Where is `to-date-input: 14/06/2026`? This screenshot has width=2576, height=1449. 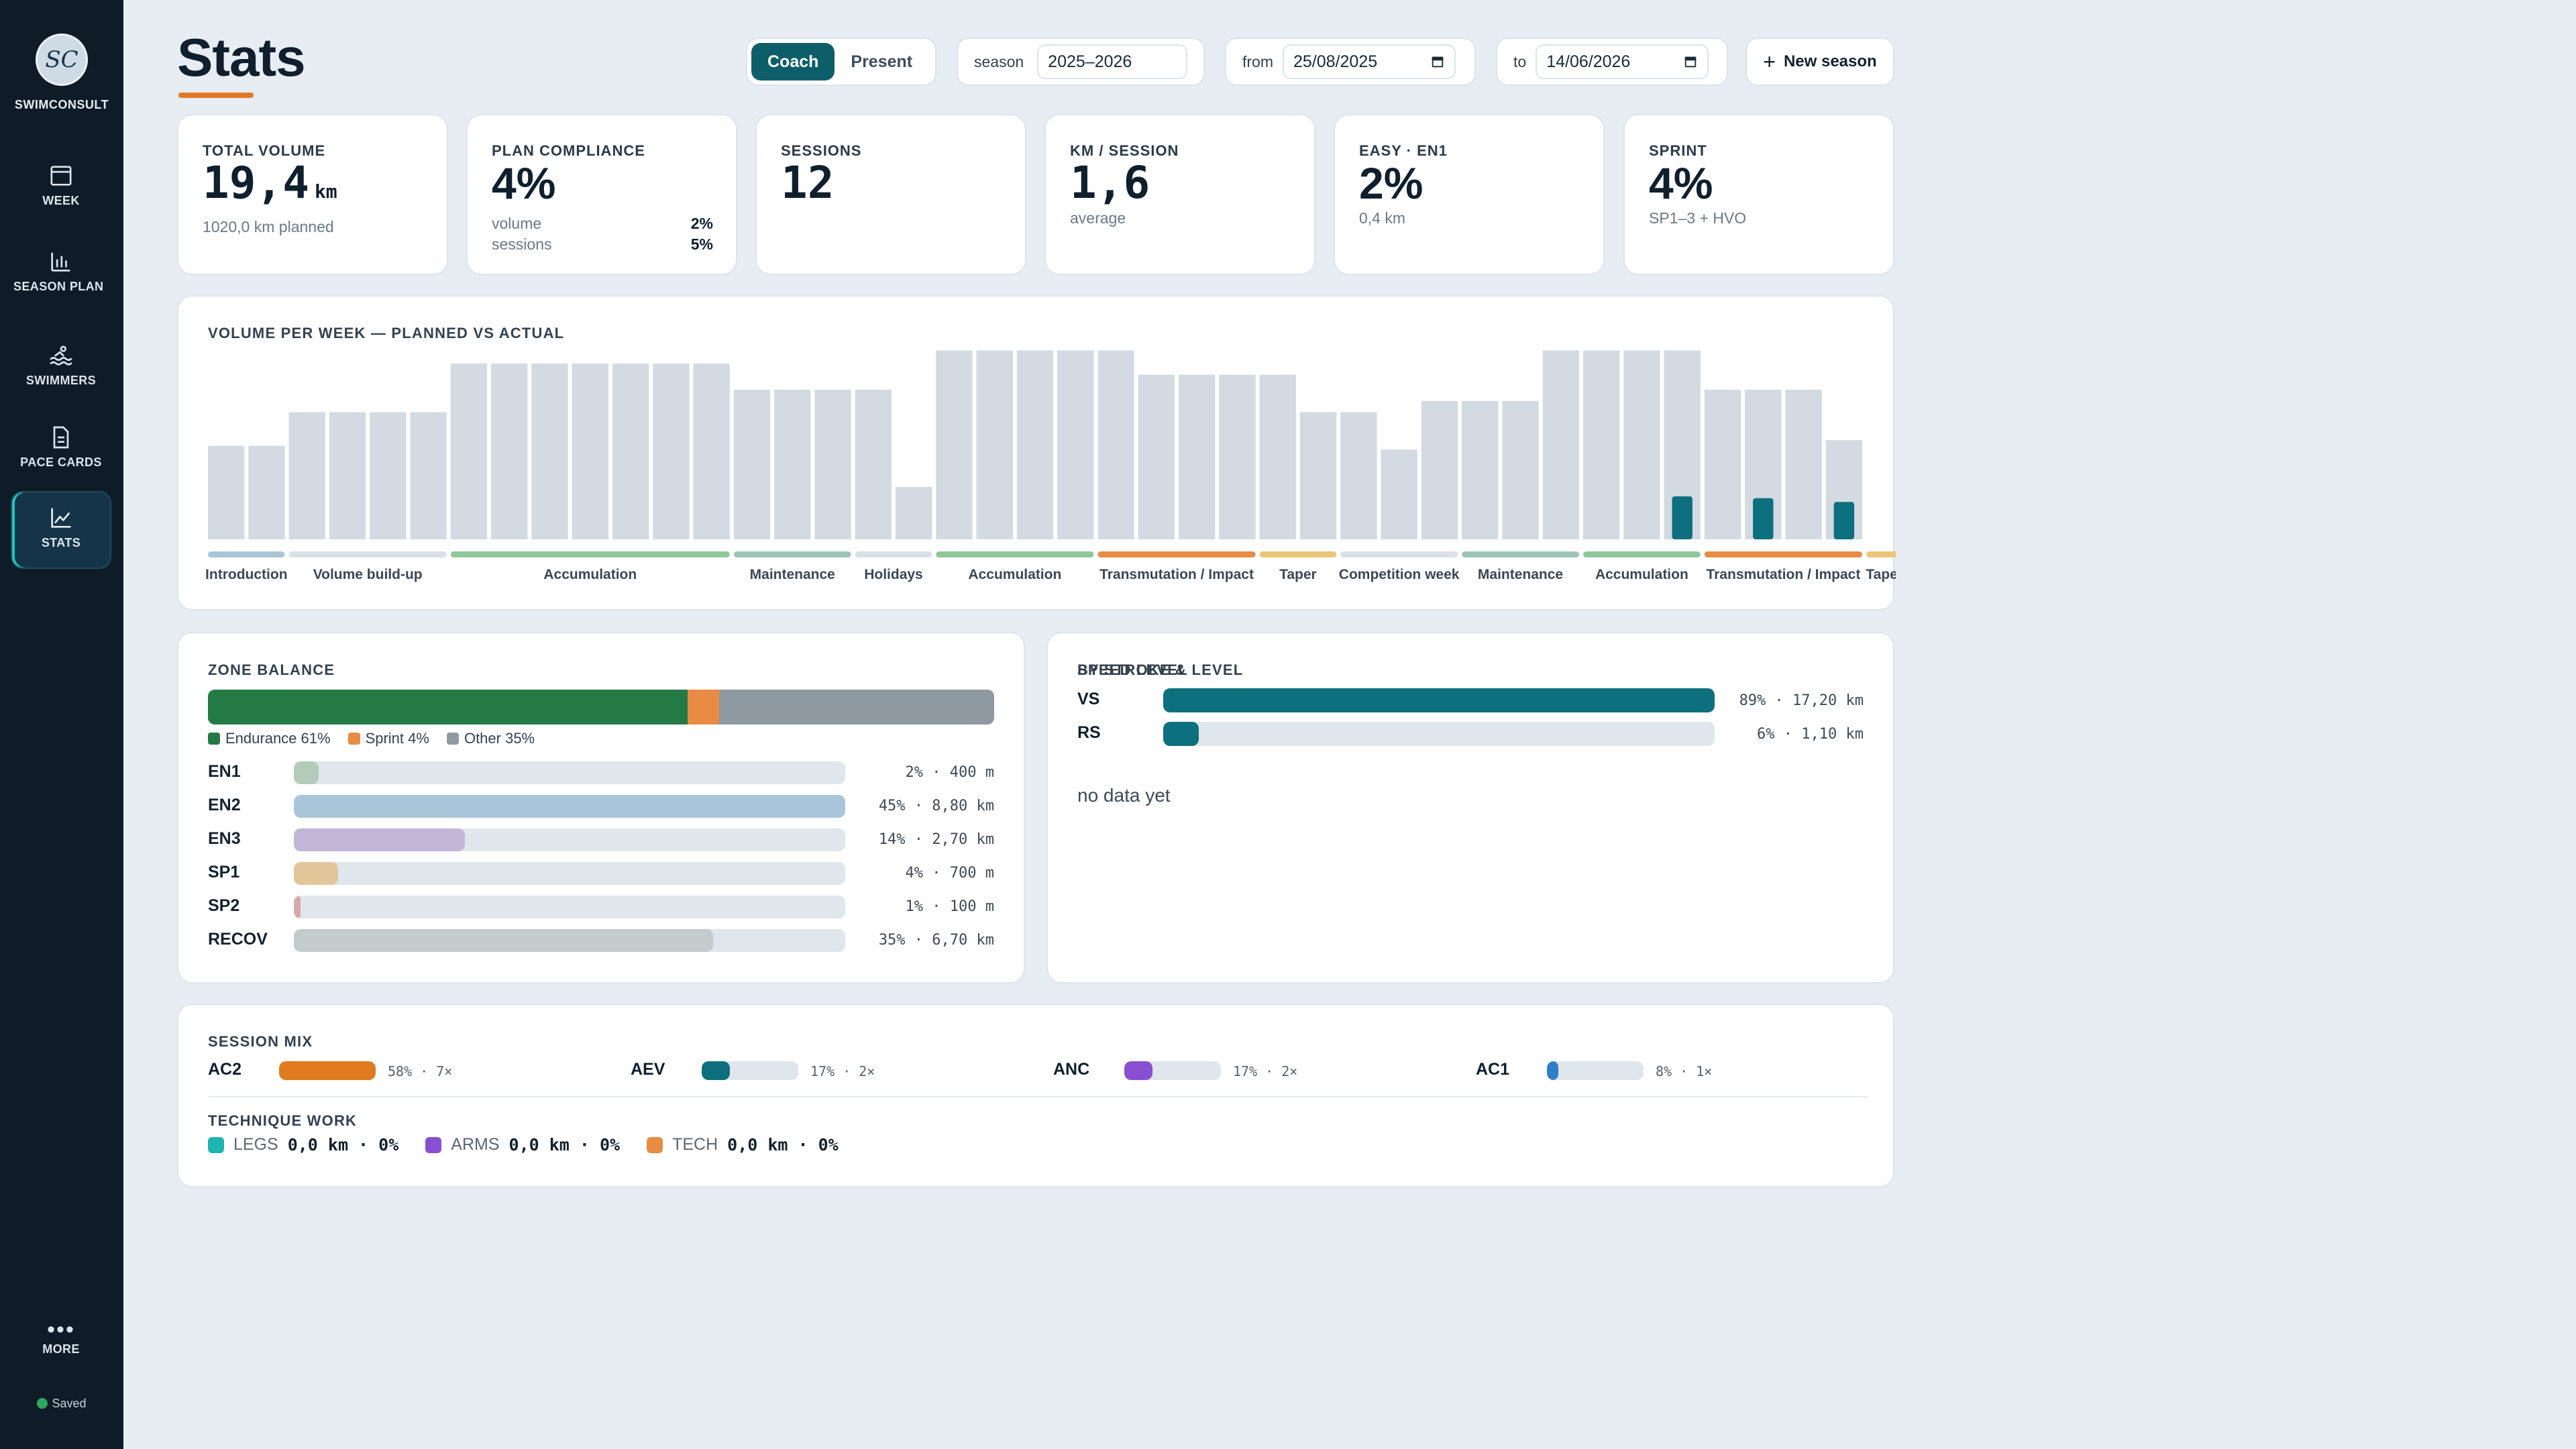
to-date-input: 14/06/2026 is located at coordinates (1622, 61).